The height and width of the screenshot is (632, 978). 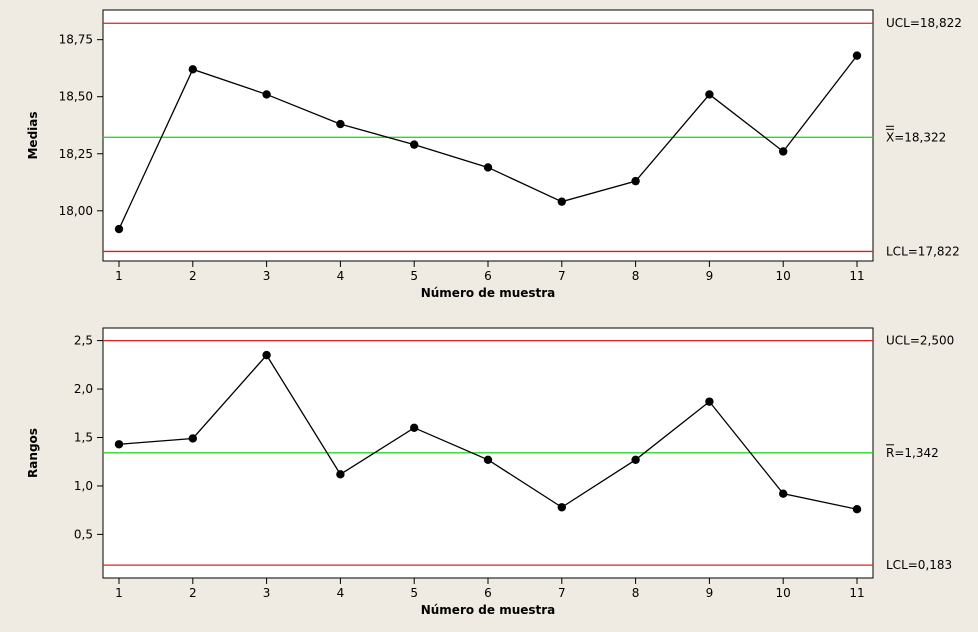 What do you see at coordinates (33, 453) in the screenshot?
I see `y-axis-title: Rangos` at bounding box center [33, 453].